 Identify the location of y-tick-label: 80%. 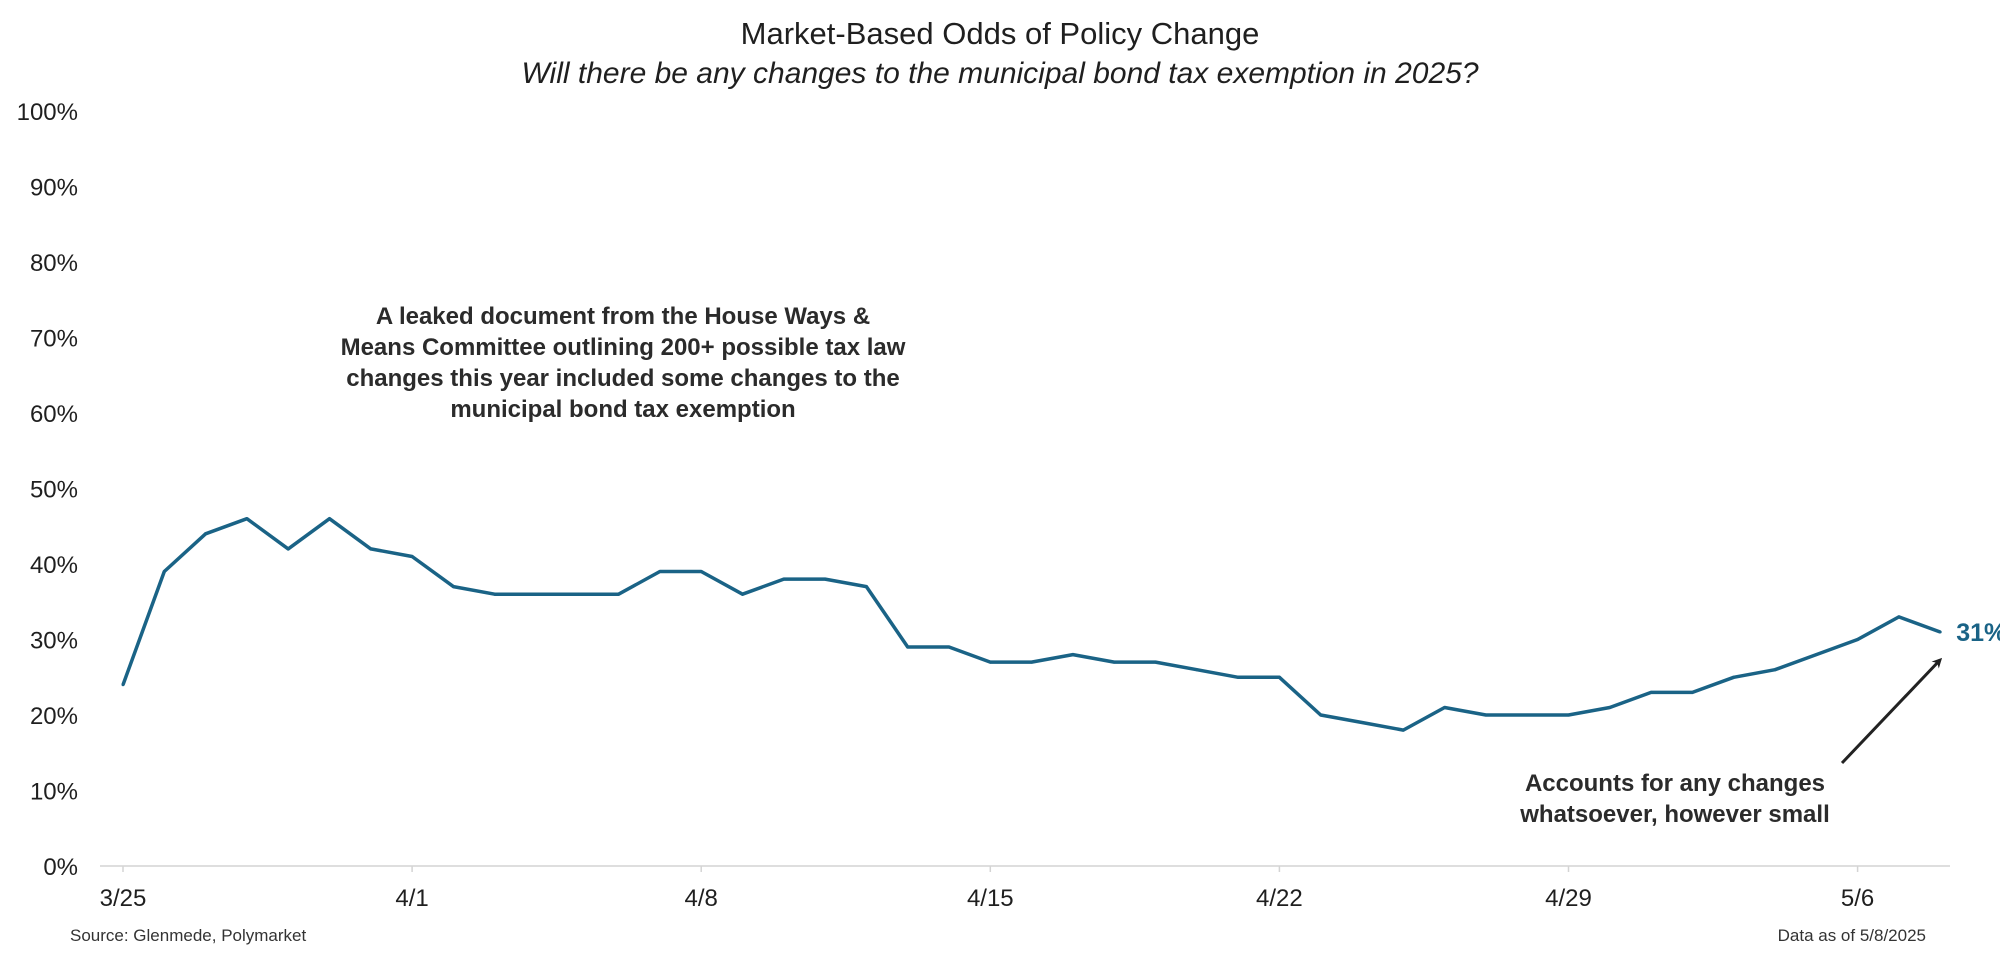
(54, 263).